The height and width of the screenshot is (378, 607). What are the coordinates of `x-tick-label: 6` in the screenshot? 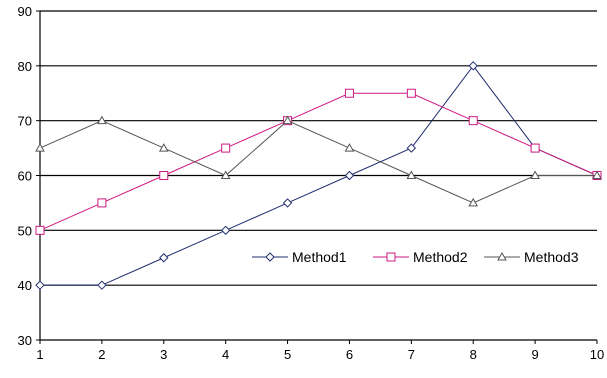 It's located at (349, 354).